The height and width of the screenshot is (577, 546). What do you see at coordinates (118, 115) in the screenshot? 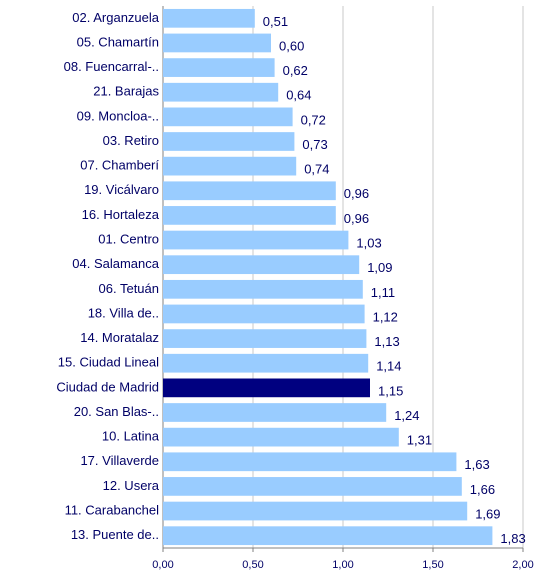
I see `y-tick-label: 09. Moncloa-..` at bounding box center [118, 115].